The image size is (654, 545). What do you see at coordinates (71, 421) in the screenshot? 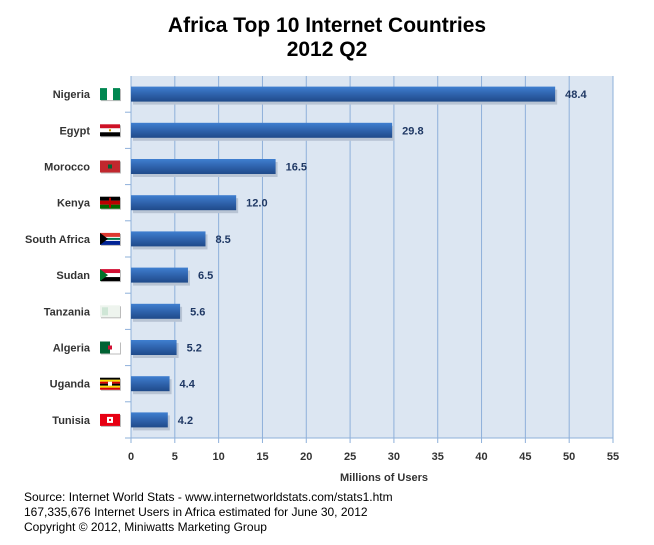
I see `category-label: Tunisia` at bounding box center [71, 421].